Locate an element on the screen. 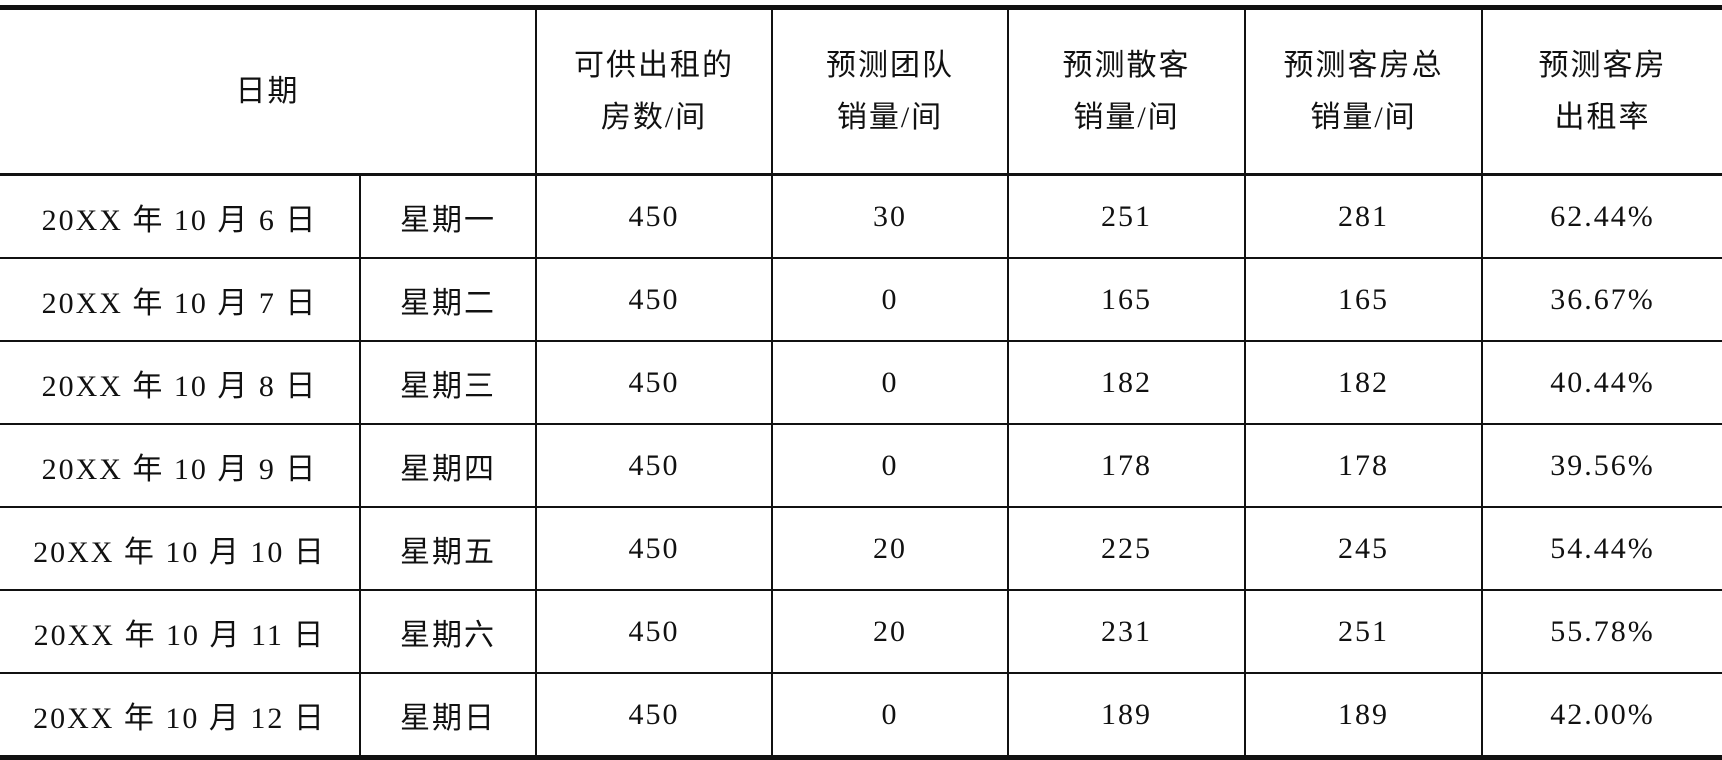 This screenshot has height=760, width=1722. cell-occupancy-rate: 39.56% is located at coordinates (1601, 465).